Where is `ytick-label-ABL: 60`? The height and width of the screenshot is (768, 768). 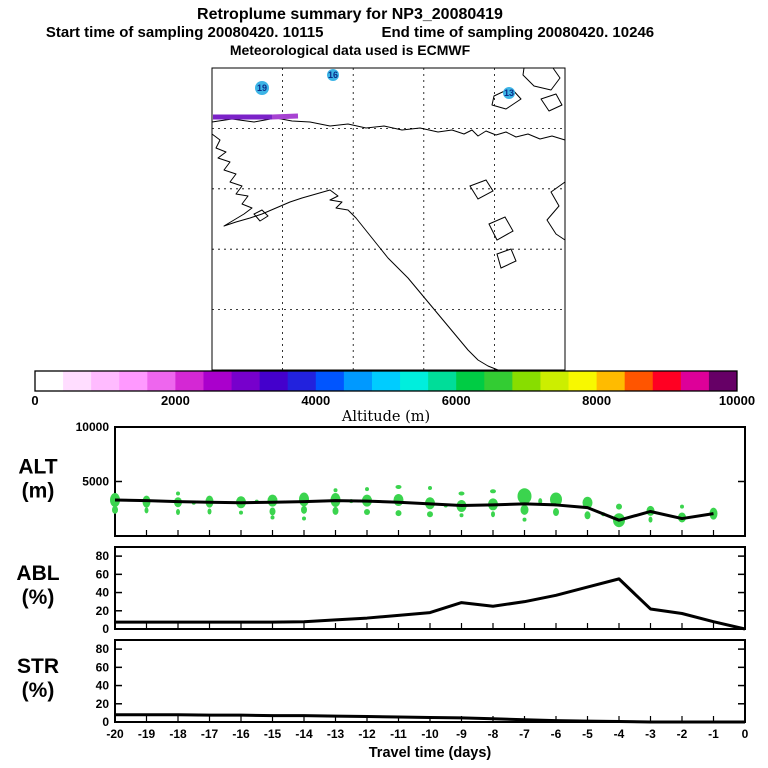 ytick-label-ABL: 60 is located at coordinates (103, 574).